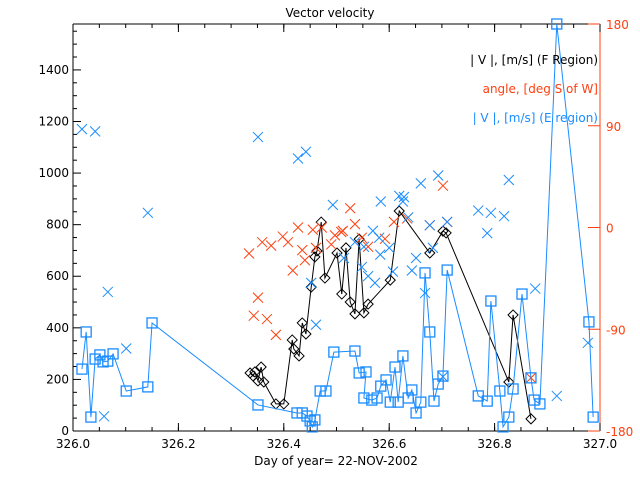  Describe the element at coordinates (494, 444) in the screenshot. I see `x-tick-label: 326.8` at that location.